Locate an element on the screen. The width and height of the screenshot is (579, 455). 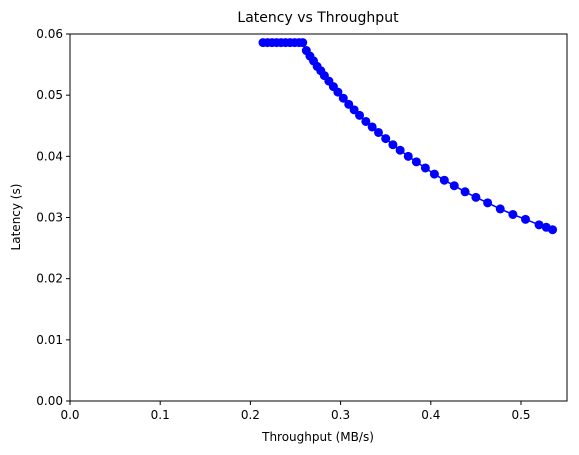
x-tick-label: 0.1 is located at coordinates (160, 415).